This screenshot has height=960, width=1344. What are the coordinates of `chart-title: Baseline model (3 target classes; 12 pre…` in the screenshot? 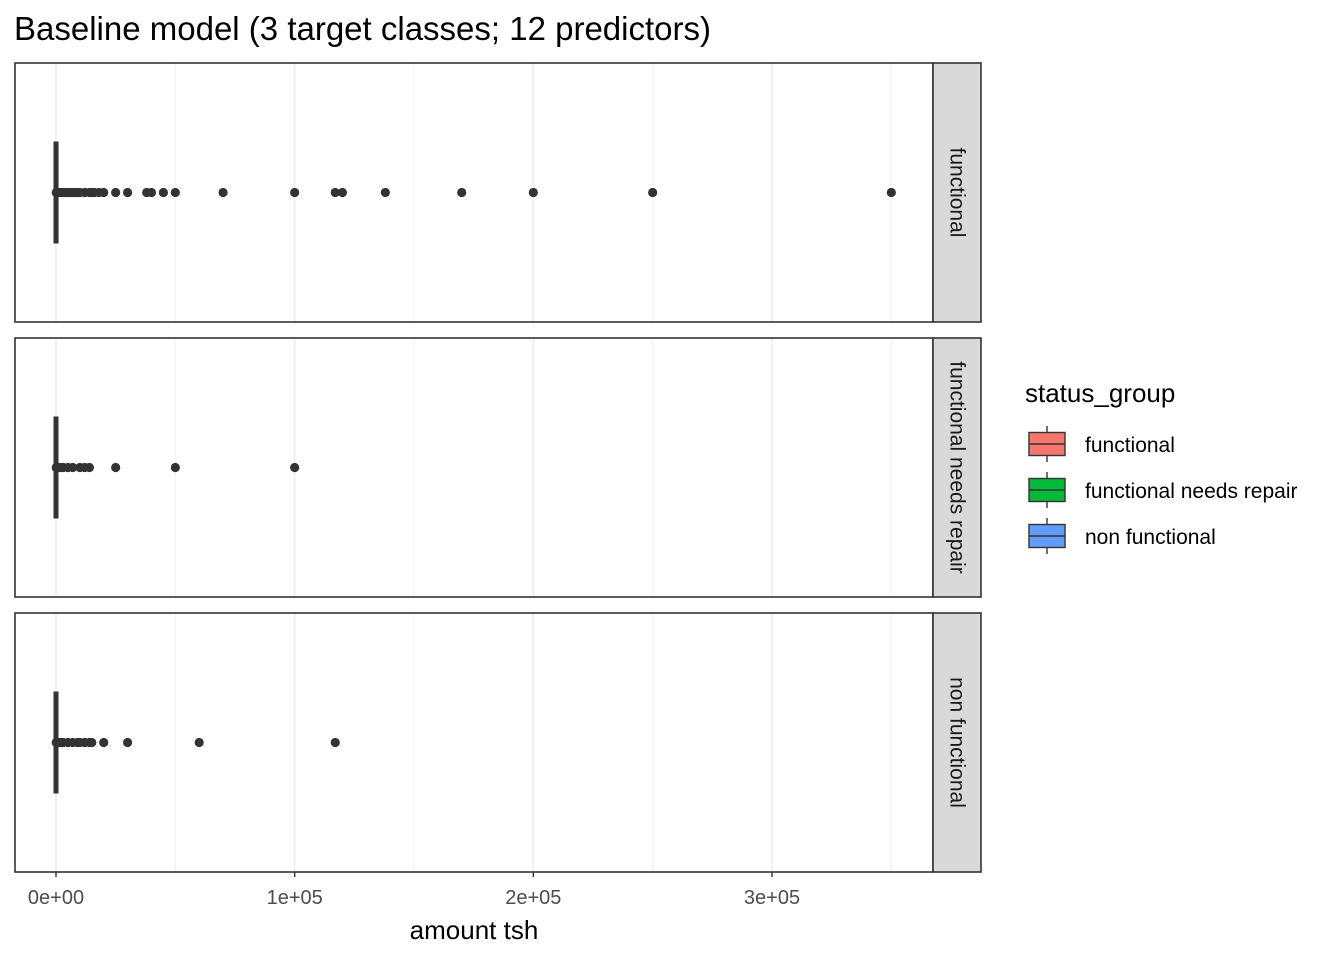 It's located at (362, 28).